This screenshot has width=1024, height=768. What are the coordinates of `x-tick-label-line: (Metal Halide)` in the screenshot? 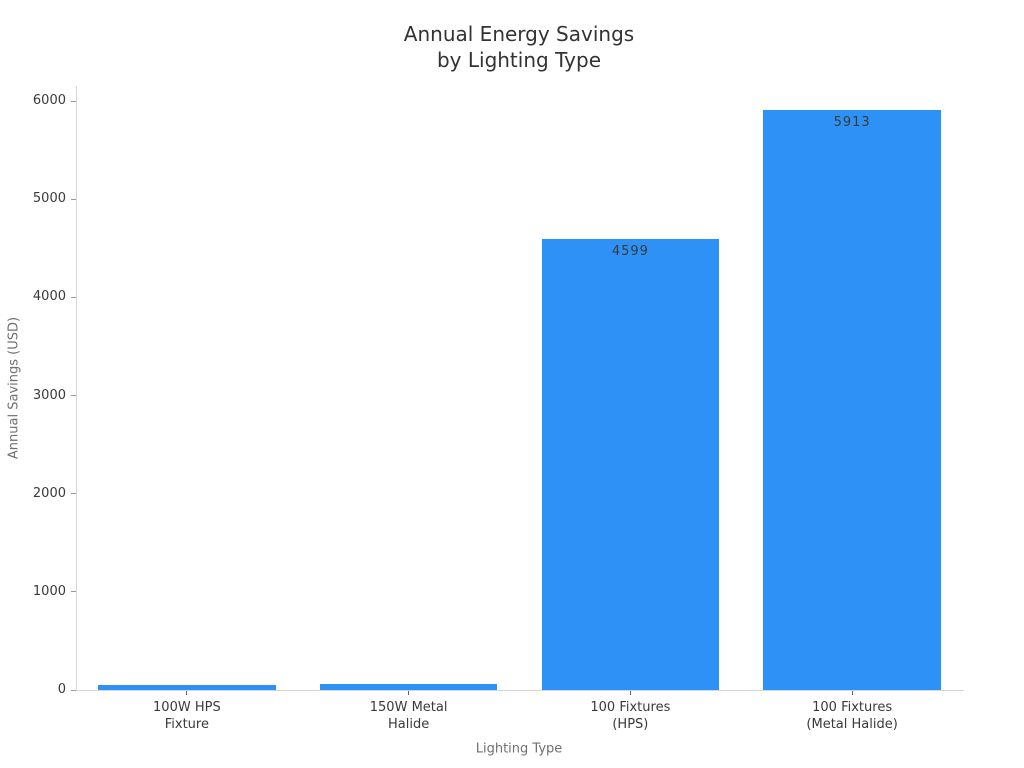 It's located at (852, 724).